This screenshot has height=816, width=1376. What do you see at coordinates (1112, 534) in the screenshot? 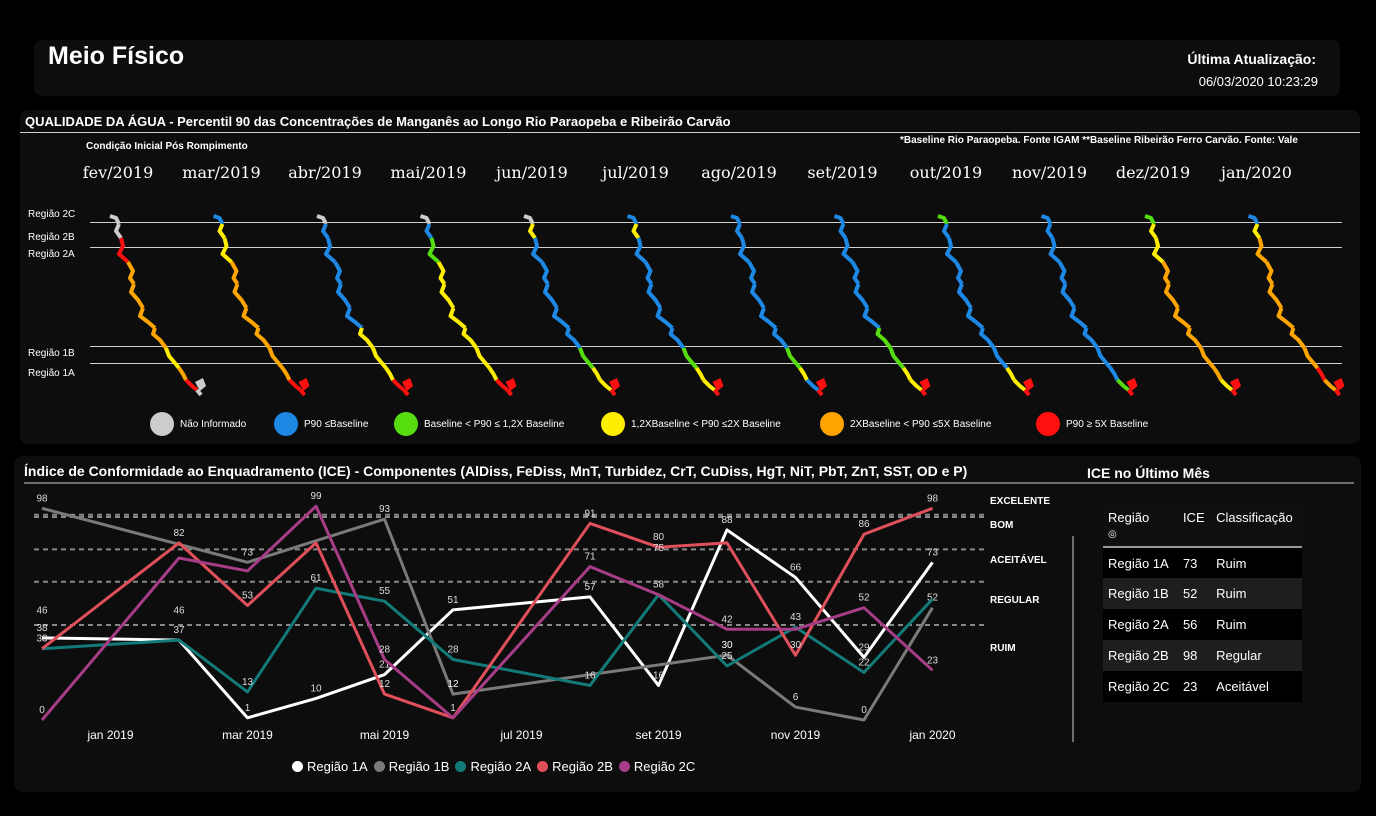
I see `sort-icon: ◎` at bounding box center [1112, 534].